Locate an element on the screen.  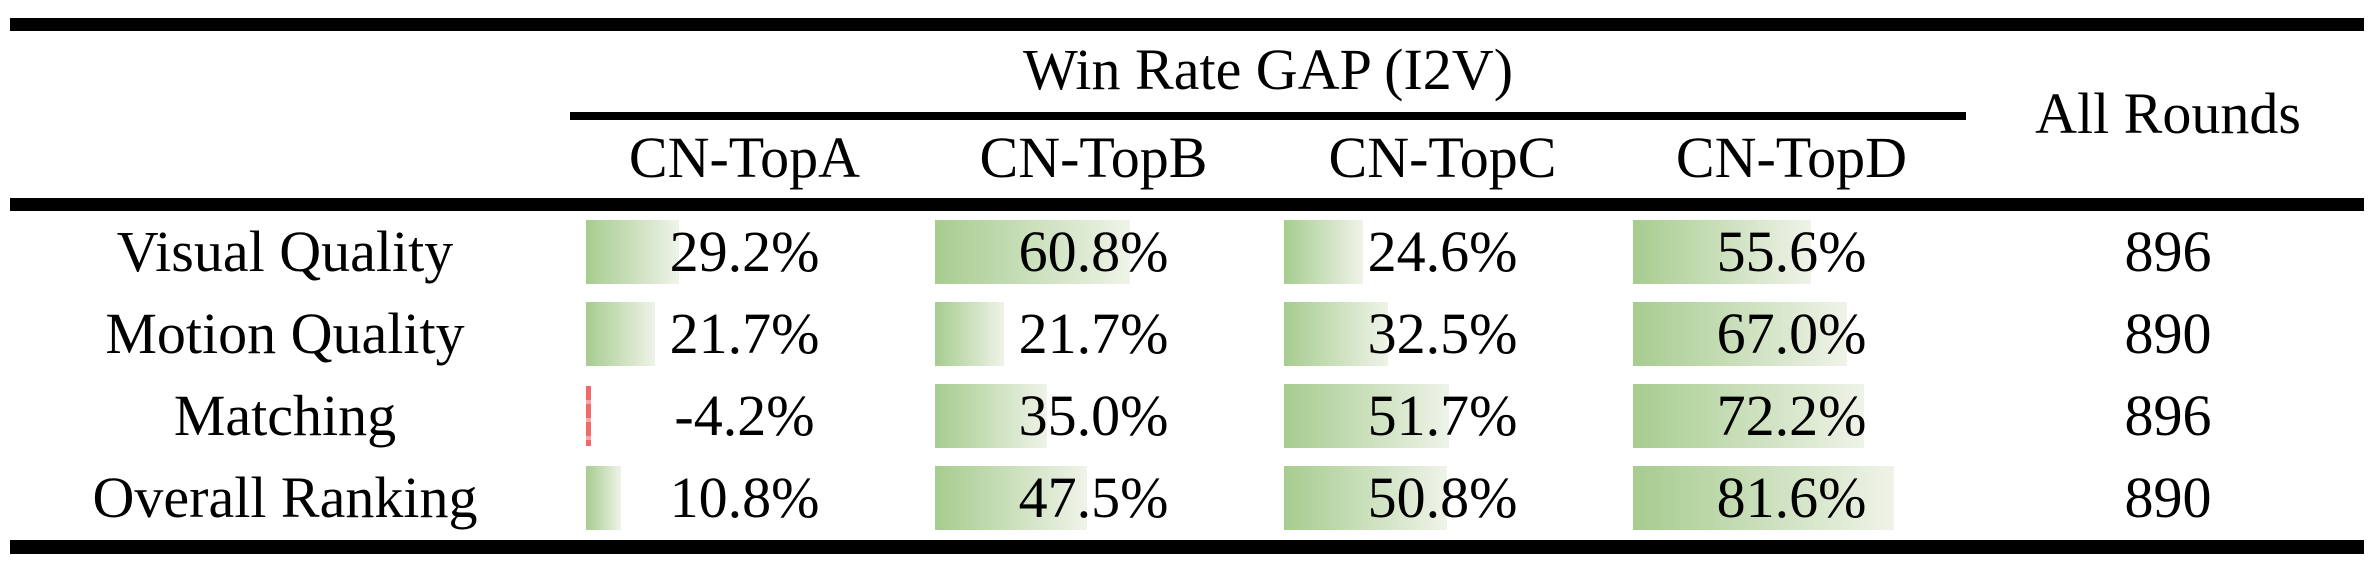
header-rule is located at coordinates (1187, 204).